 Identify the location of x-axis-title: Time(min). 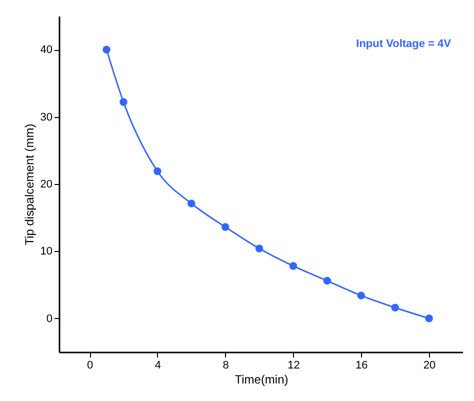
(261, 379).